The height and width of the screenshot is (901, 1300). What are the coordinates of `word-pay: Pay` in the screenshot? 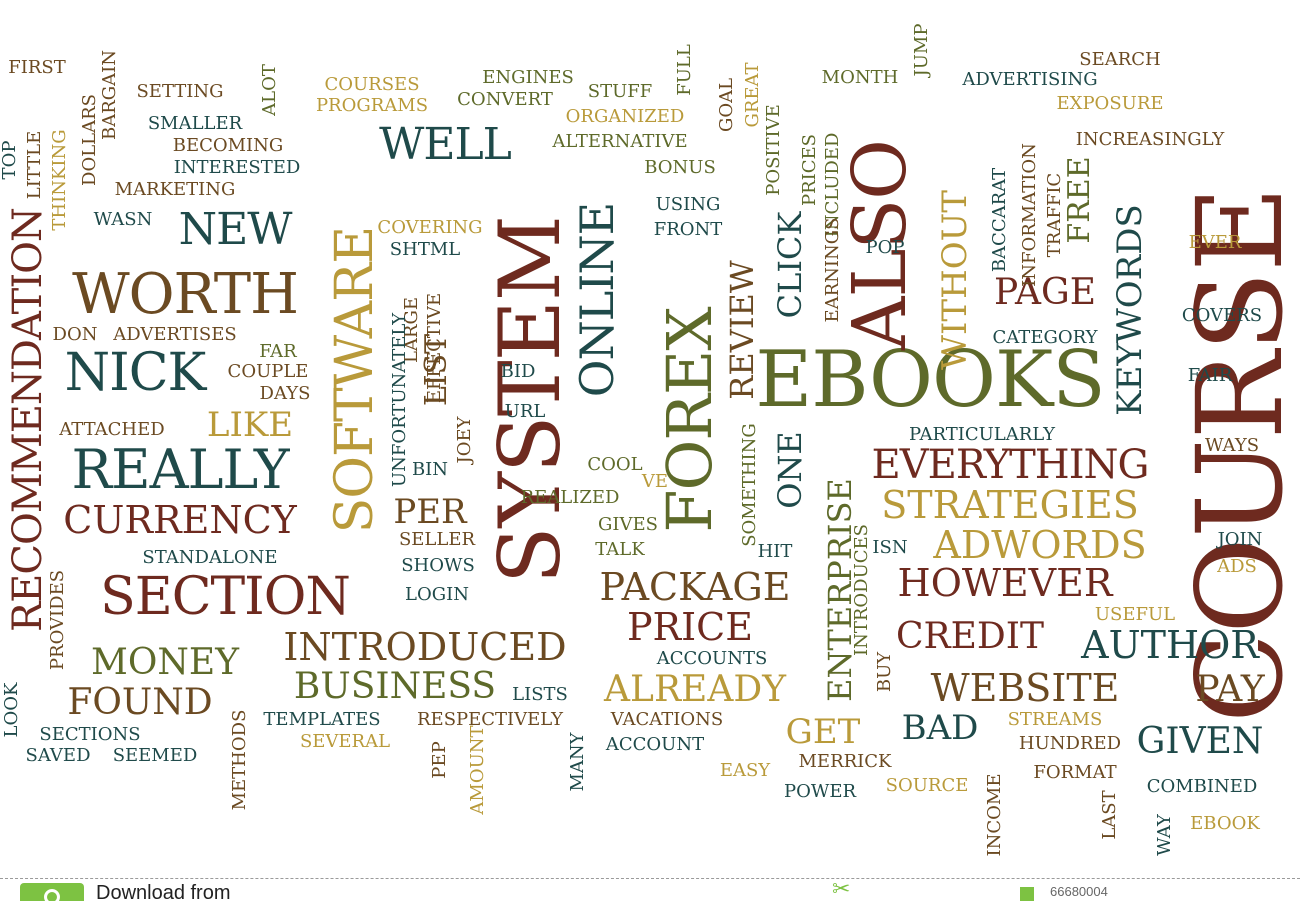 It's located at (1230, 689).